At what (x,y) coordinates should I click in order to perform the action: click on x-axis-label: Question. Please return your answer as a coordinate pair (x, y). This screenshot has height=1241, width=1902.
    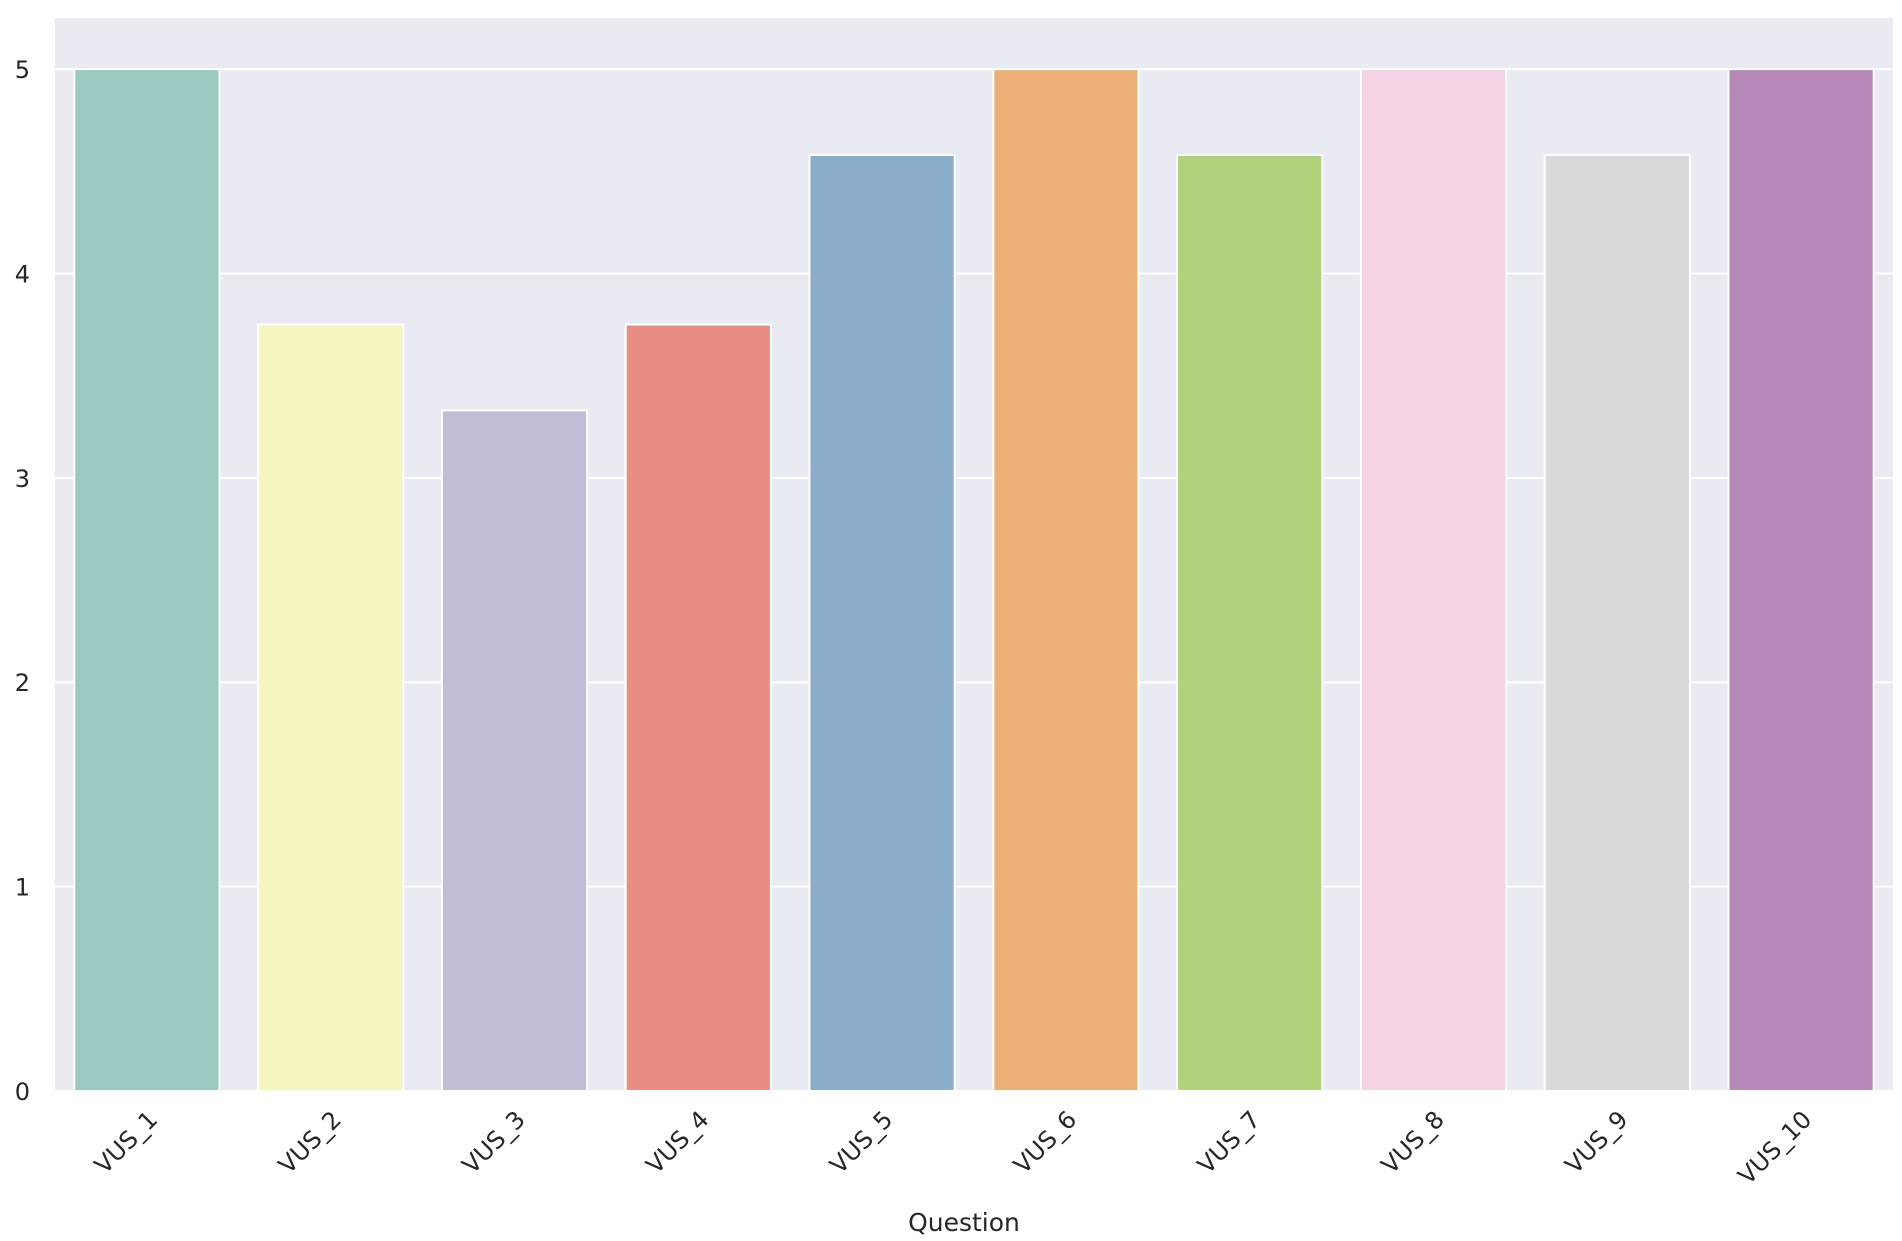
    Looking at the image, I should click on (964, 1222).